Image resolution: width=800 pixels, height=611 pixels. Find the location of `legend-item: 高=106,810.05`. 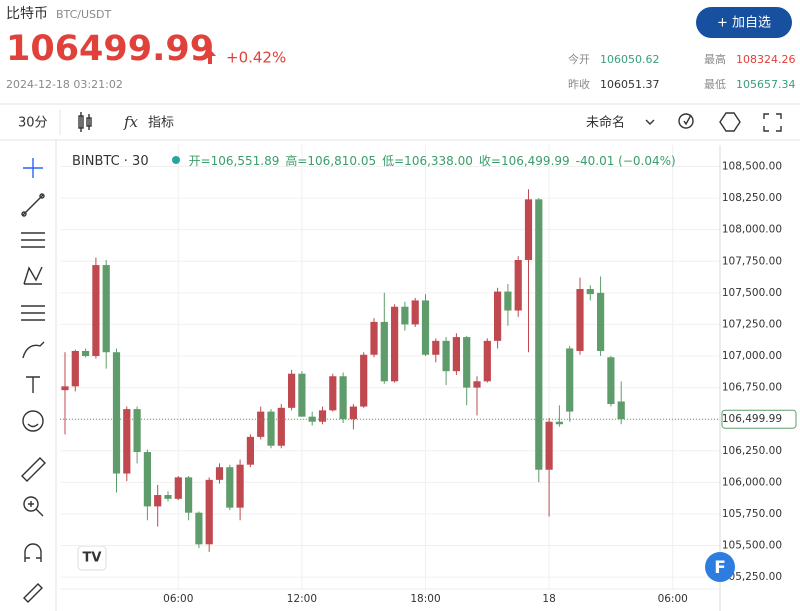

legend-item: 高=106,810.05 is located at coordinates (330, 160).